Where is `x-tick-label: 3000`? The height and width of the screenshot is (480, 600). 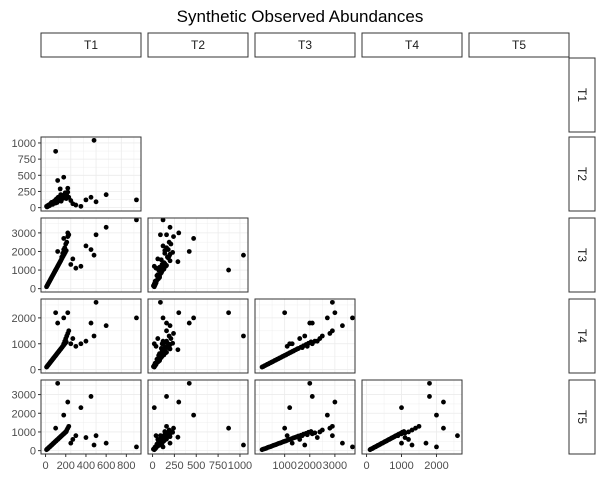
x-tick-label: 3000 is located at coordinates (335, 466).